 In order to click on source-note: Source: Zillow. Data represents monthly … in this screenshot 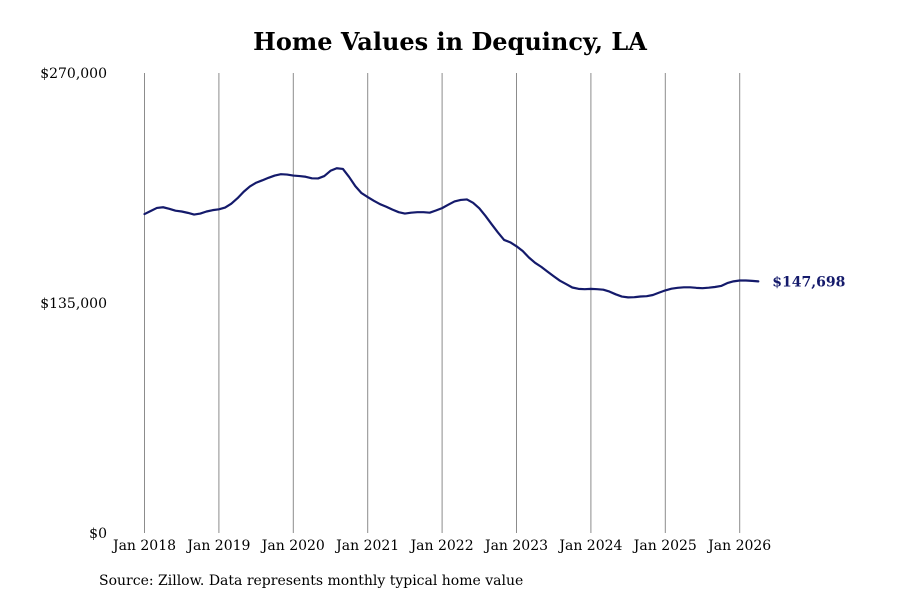, I will do `click(311, 581)`.